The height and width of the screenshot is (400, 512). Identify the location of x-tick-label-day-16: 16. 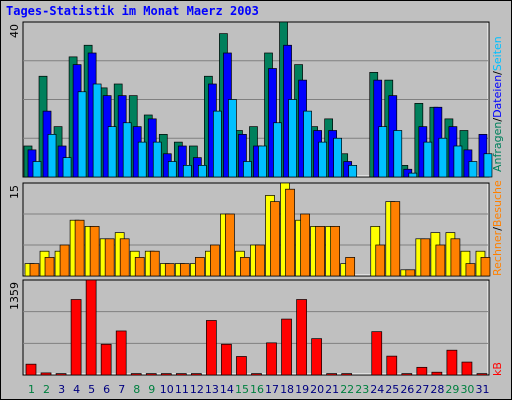
(257, 389).